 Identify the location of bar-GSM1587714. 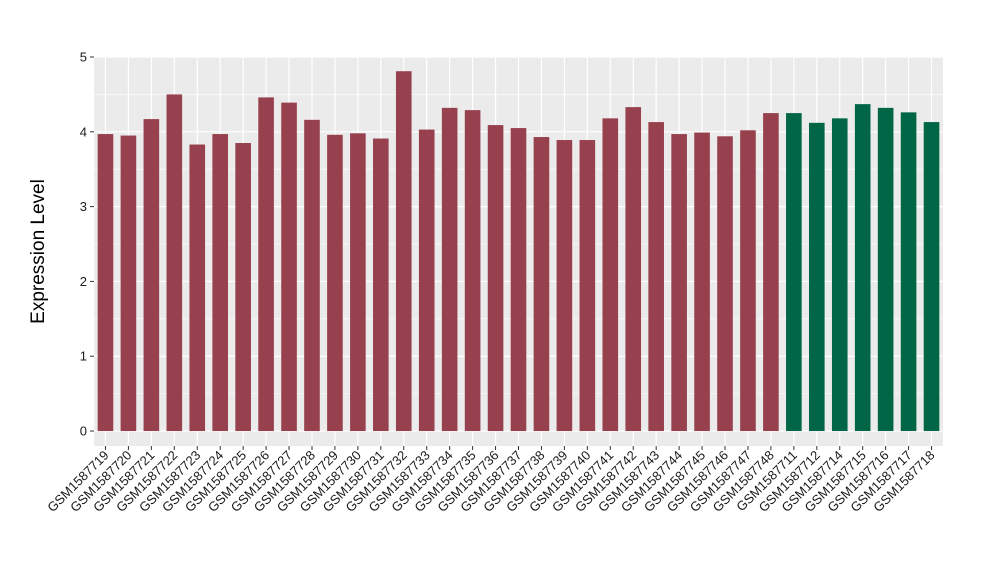
(839, 275).